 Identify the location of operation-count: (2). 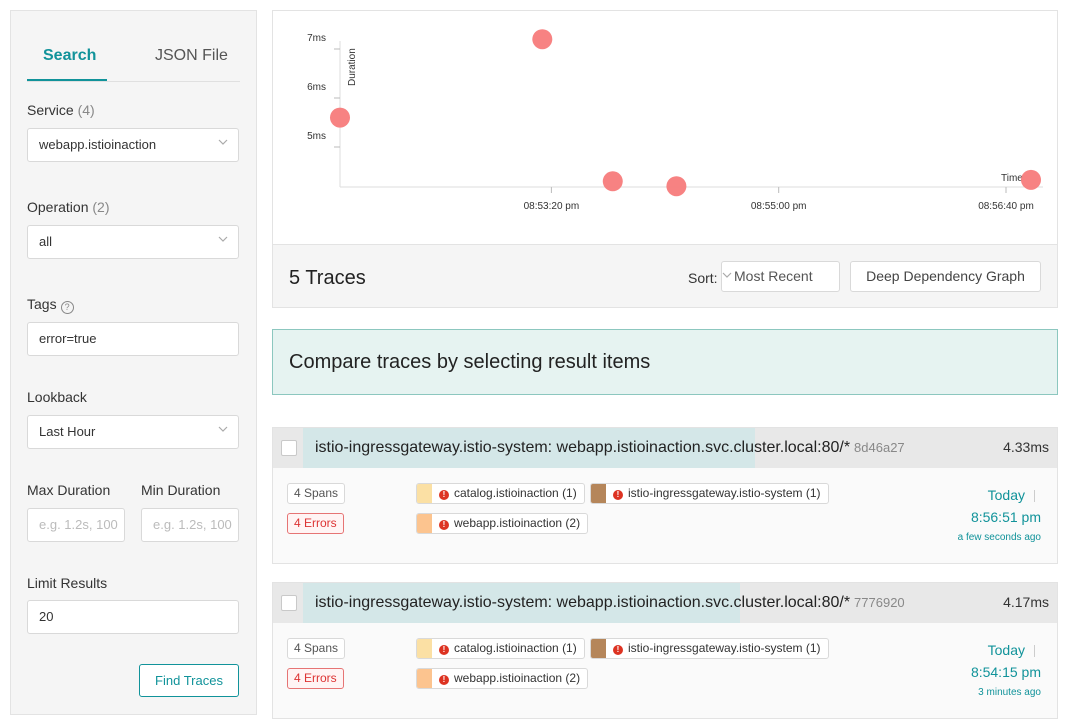
(101, 207).